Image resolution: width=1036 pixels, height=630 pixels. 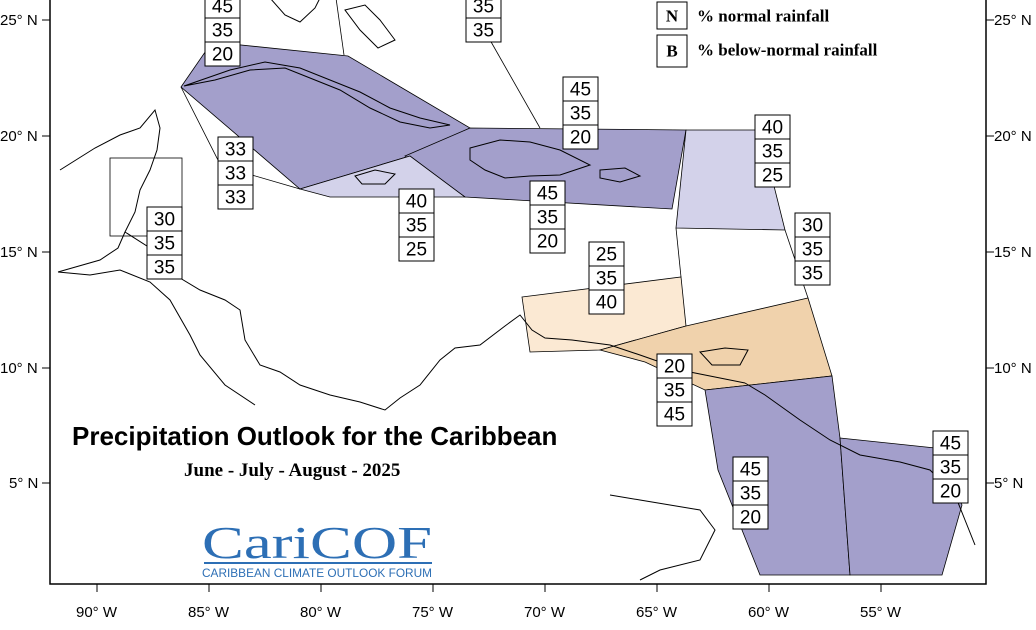 What do you see at coordinates (317, 574) in the screenshot?
I see `logo-tagline: CARIBBEAN CLIMATE OUTLOOK FORUM` at bounding box center [317, 574].